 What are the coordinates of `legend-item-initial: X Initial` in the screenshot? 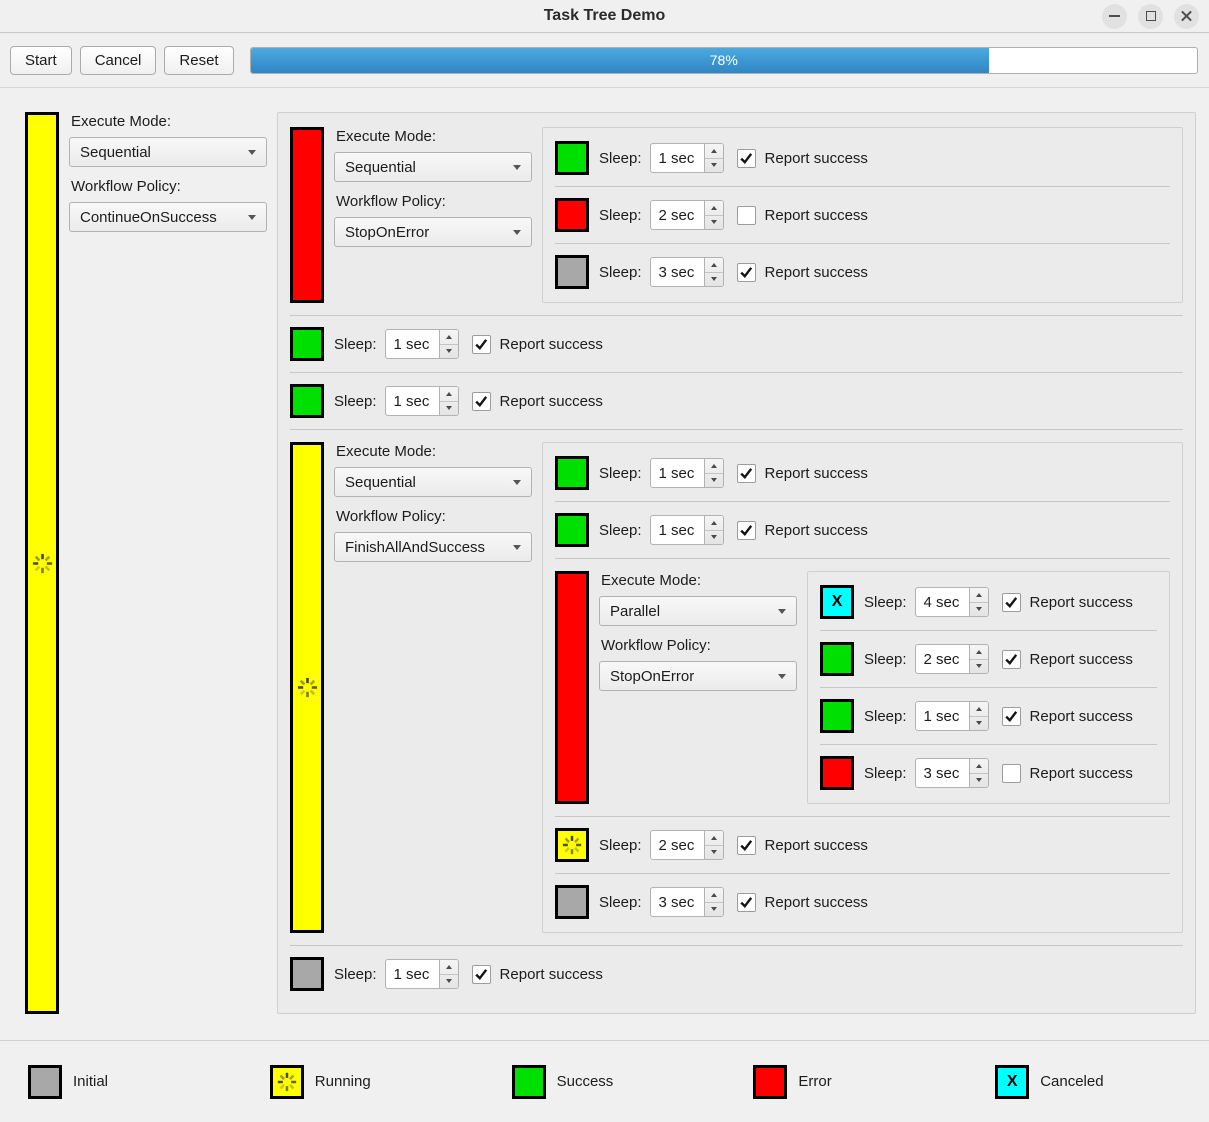 It's located at (121, 1081).